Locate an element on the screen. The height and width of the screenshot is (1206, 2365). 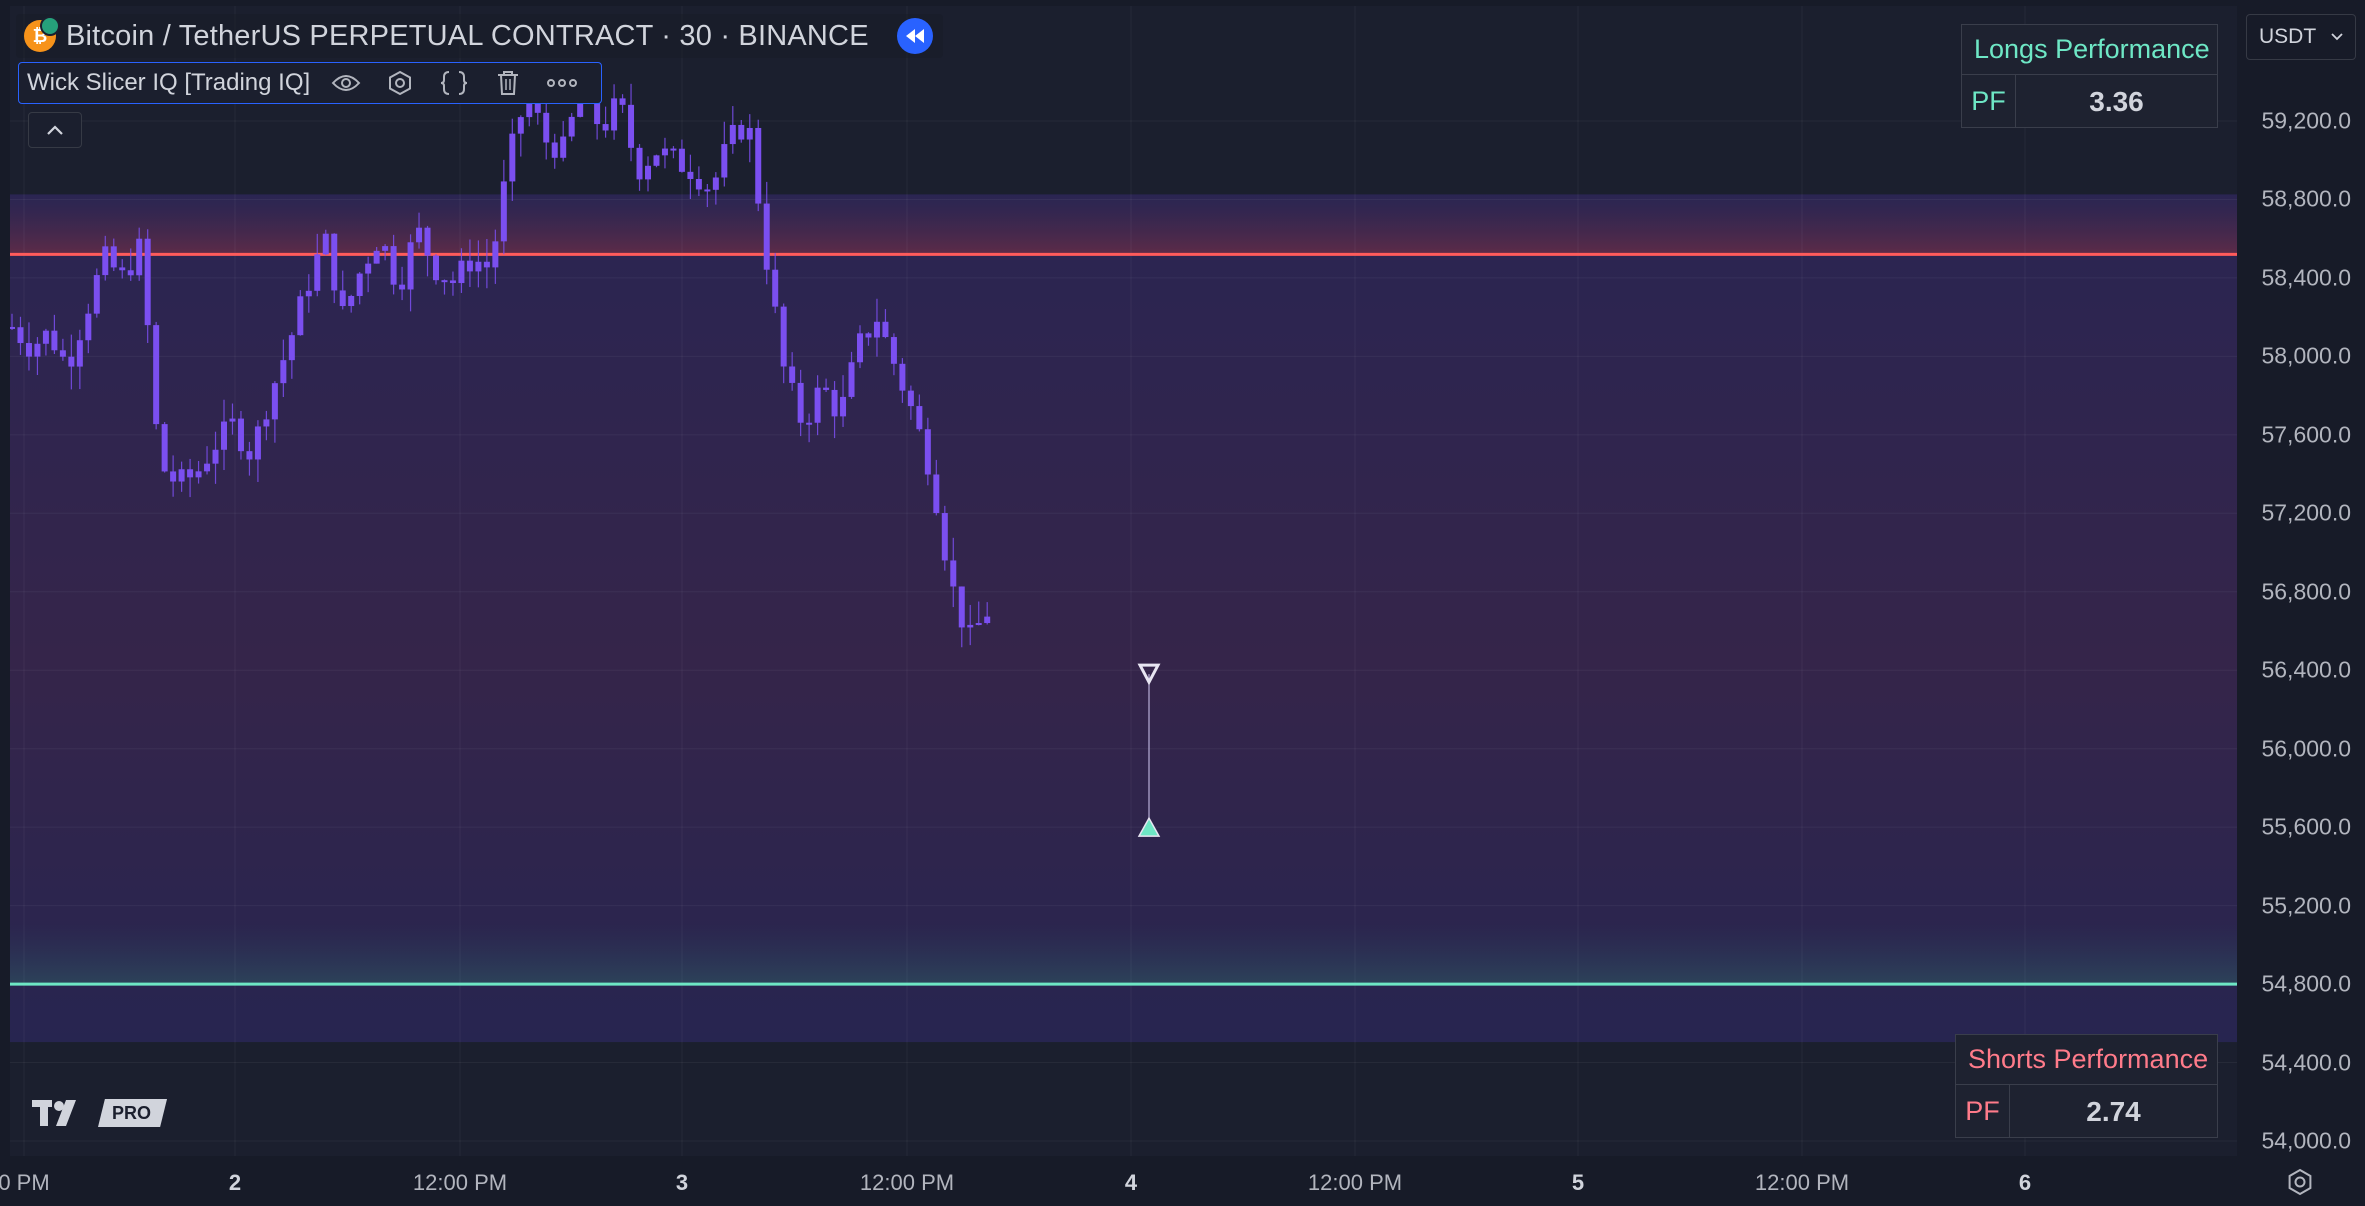
source-code-button is located at coordinates (454, 83).